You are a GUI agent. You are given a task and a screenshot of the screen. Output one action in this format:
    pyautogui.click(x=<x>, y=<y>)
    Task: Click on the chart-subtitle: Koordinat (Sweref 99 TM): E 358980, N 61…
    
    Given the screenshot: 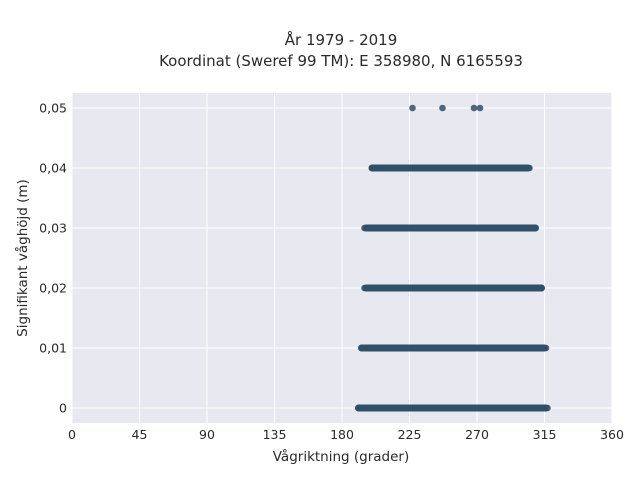 What is the action you would take?
    pyautogui.click(x=341, y=61)
    